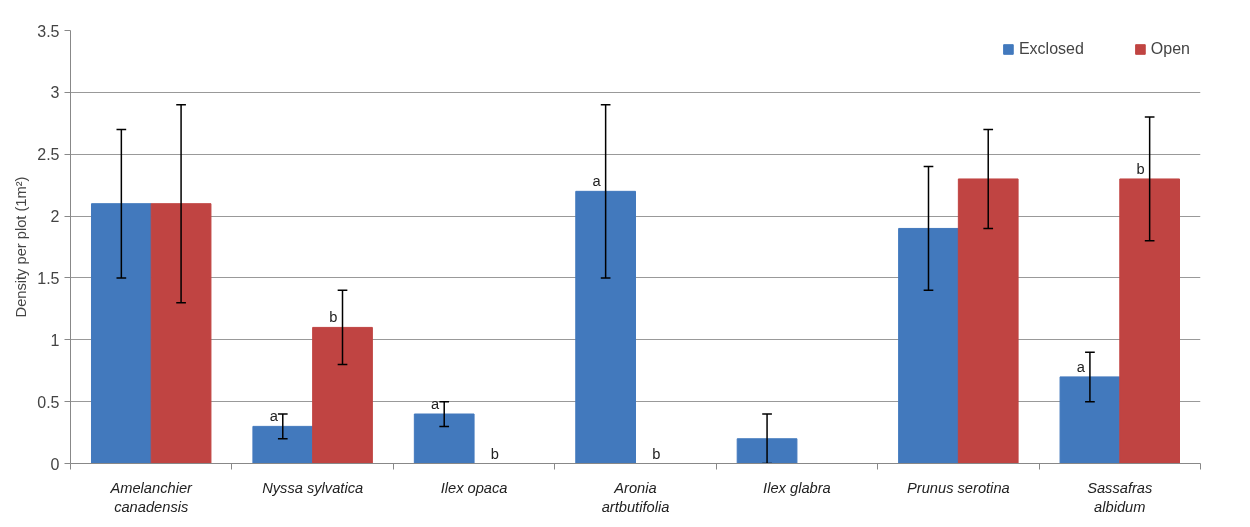  I want to click on y-tick-label: 1, so click(55, 340).